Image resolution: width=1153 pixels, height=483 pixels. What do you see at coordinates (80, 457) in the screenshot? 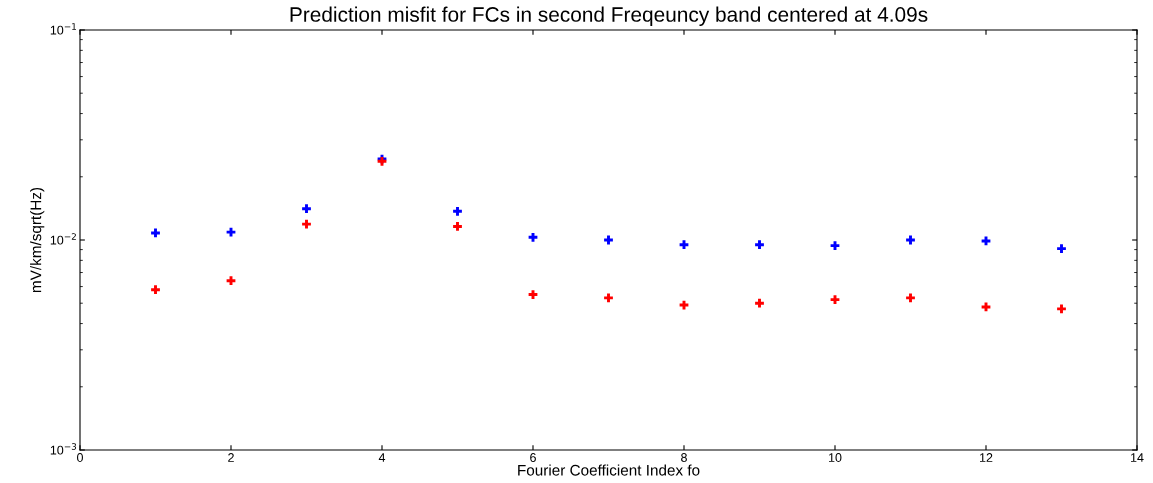
I see `x-tick-label: 0` at bounding box center [80, 457].